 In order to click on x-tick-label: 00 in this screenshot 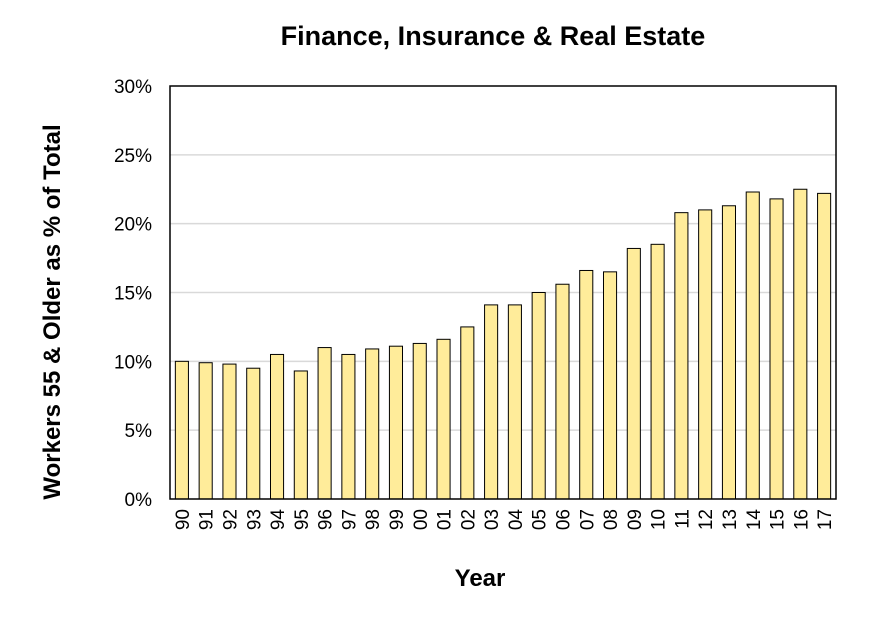, I will do `click(421, 519)`.